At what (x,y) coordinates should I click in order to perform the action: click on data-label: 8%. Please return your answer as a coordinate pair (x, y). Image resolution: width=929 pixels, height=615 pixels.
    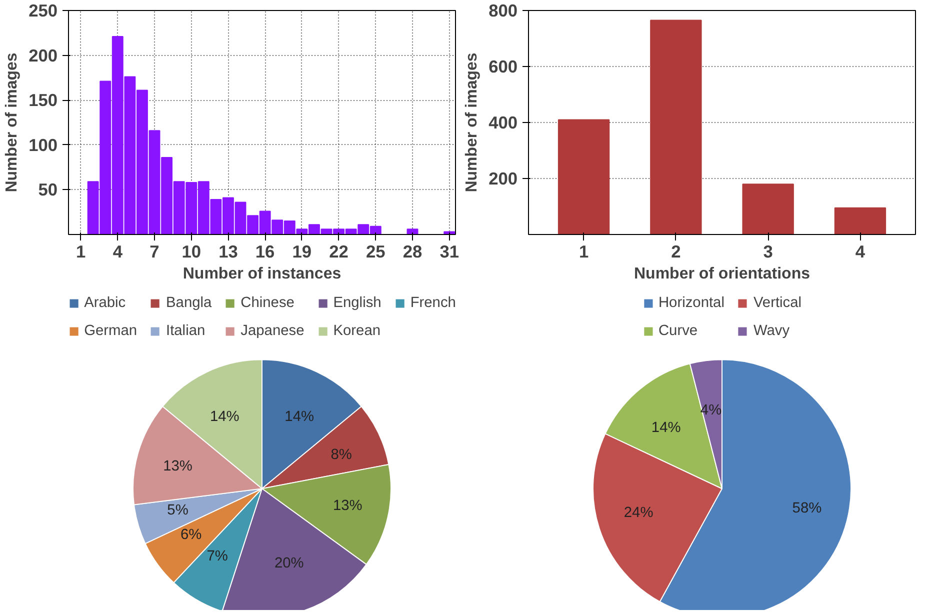
    Looking at the image, I should click on (341, 455).